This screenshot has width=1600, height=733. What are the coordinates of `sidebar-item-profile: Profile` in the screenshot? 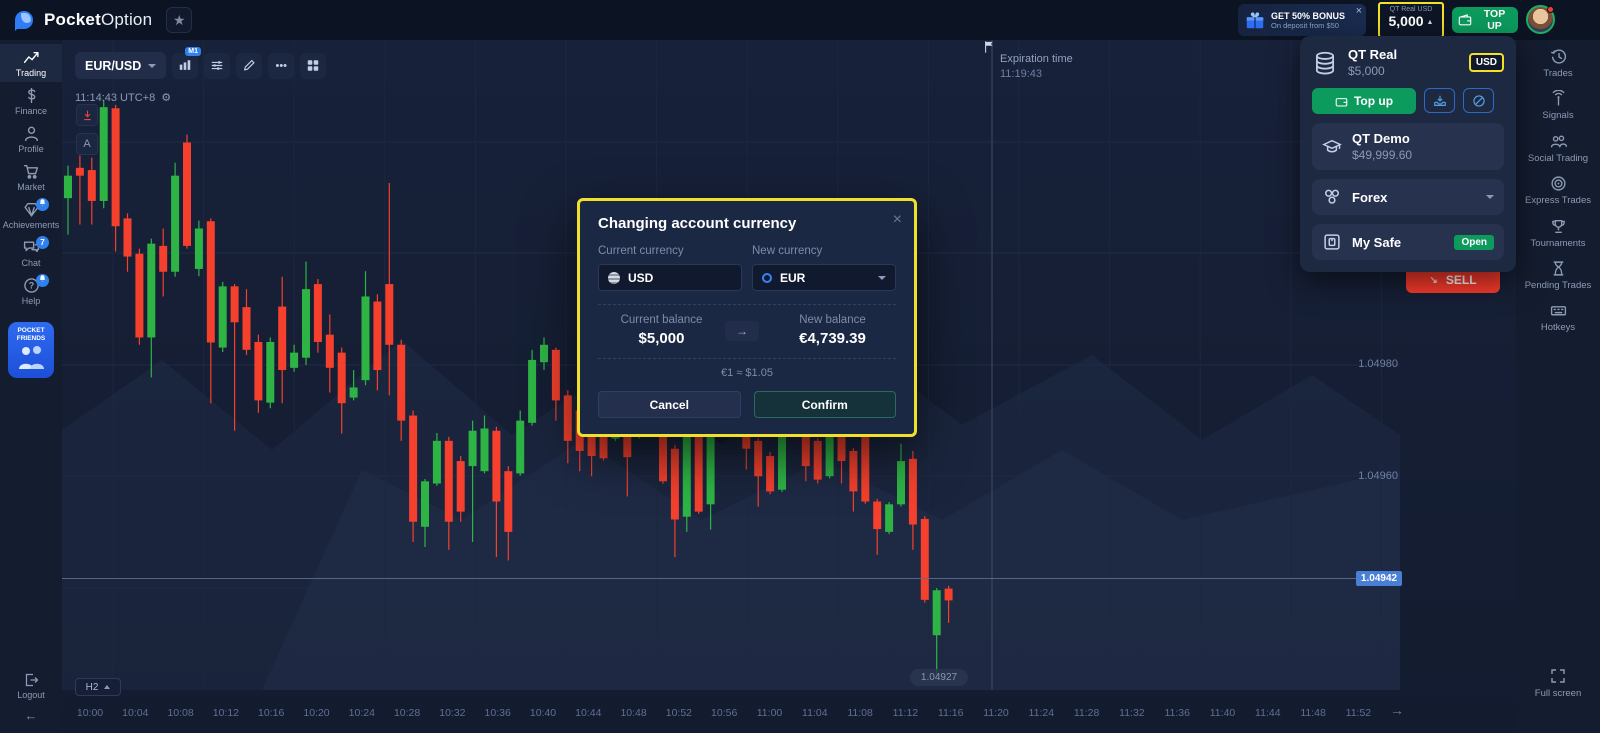 It's located at (31, 139).